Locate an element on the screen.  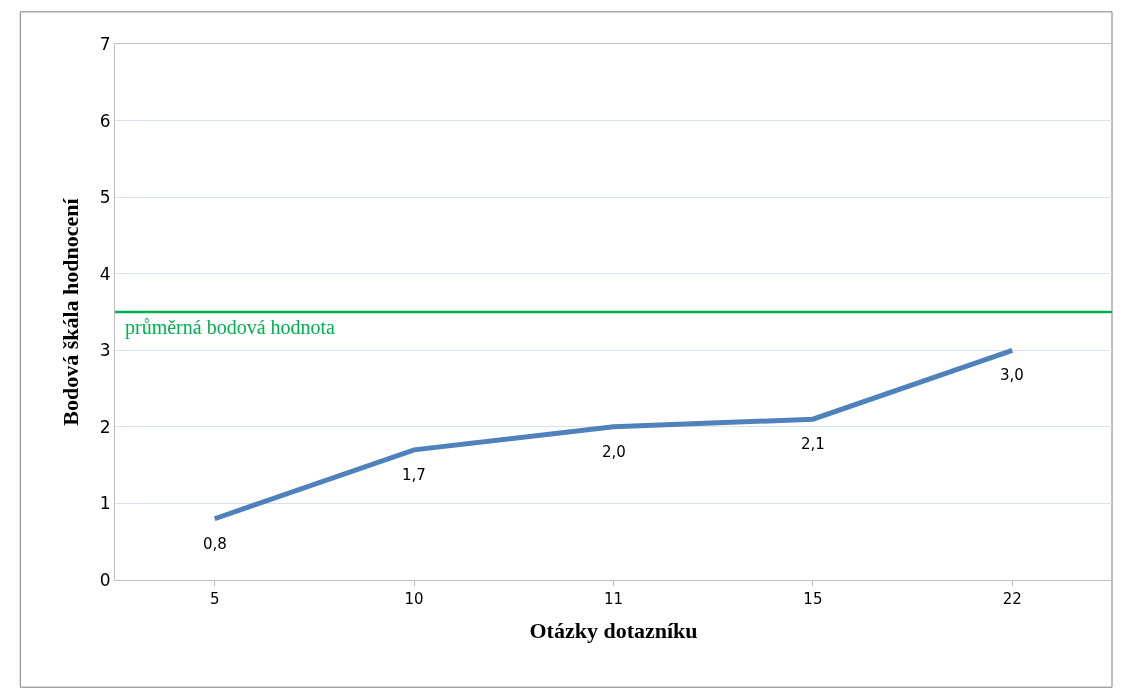
y-tick-label: 3 is located at coordinates (105, 350).